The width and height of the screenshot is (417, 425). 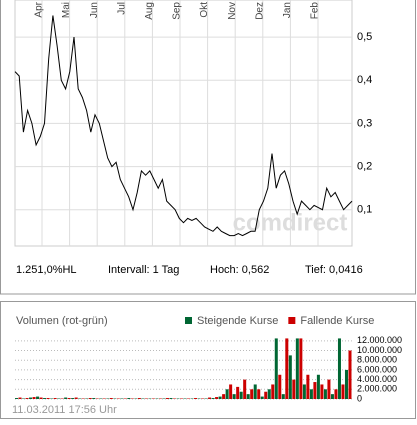 What do you see at coordinates (364, 37) in the screenshot?
I see `y-tick-label: 0,5` at bounding box center [364, 37].